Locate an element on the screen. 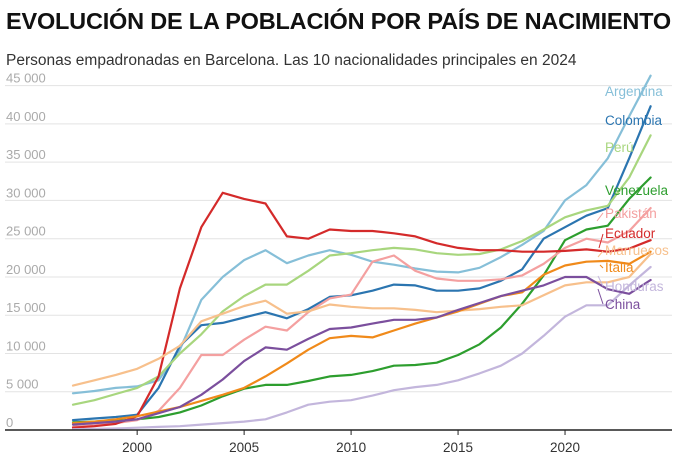 The image size is (677, 465). y-tick-label: 5 000 is located at coordinates (22, 384).